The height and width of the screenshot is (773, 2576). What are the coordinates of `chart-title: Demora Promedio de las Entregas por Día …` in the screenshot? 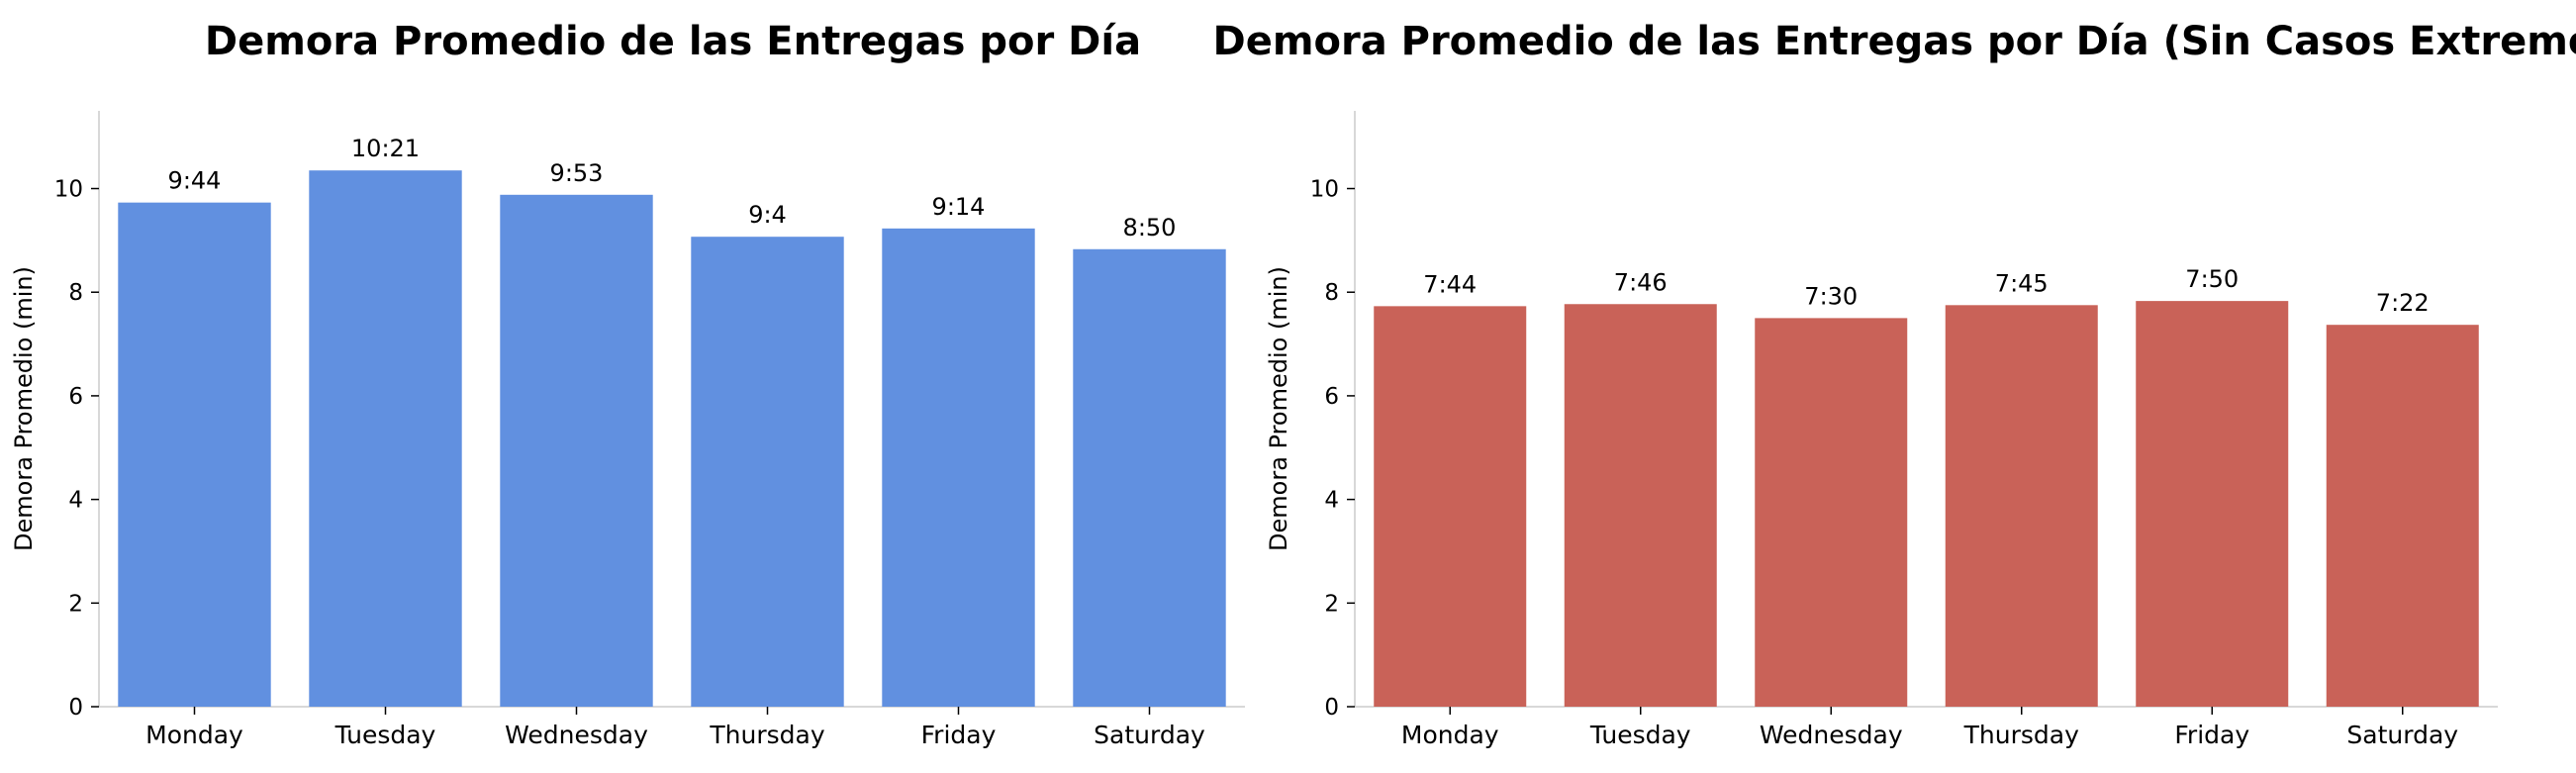 It's located at (1894, 41).